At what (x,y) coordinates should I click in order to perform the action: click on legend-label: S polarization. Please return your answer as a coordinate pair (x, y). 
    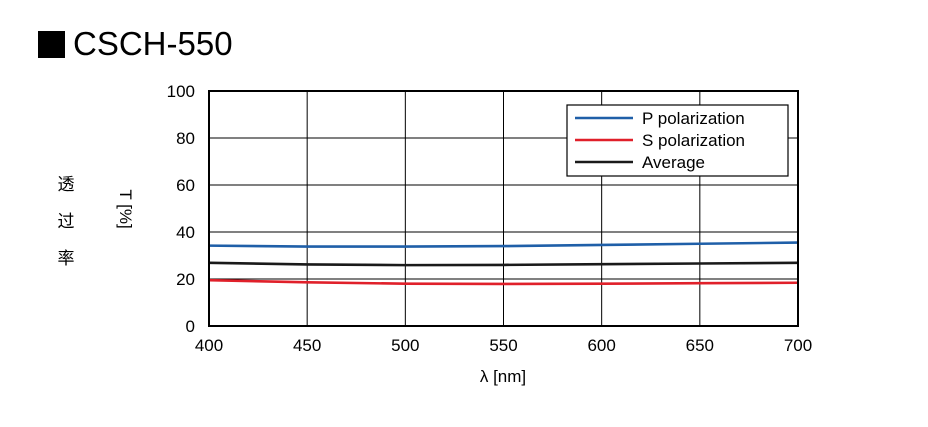
    Looking at the image, I should click on (693, 140).